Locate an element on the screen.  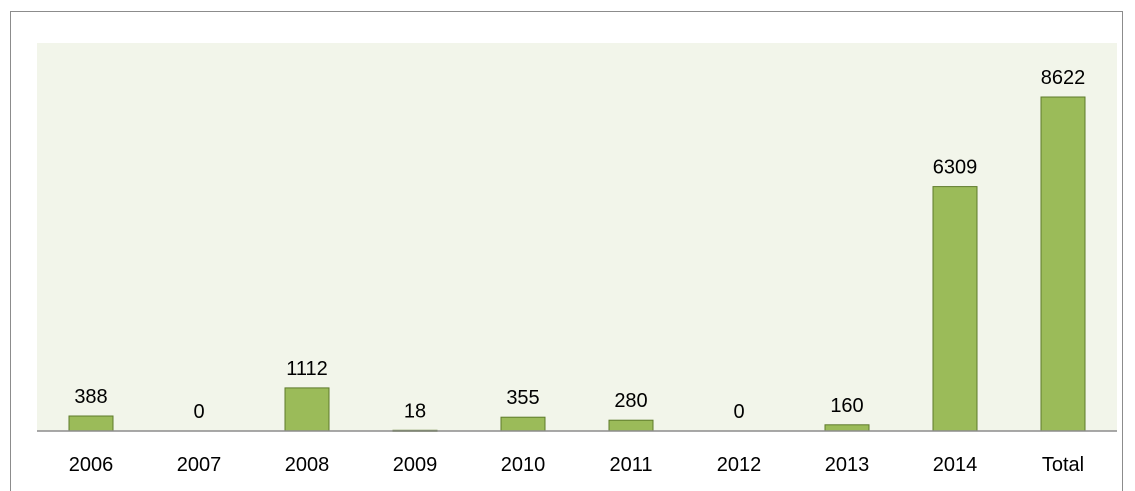
x-tick-label-2013: 2013 is located at coordinates (847, 465).